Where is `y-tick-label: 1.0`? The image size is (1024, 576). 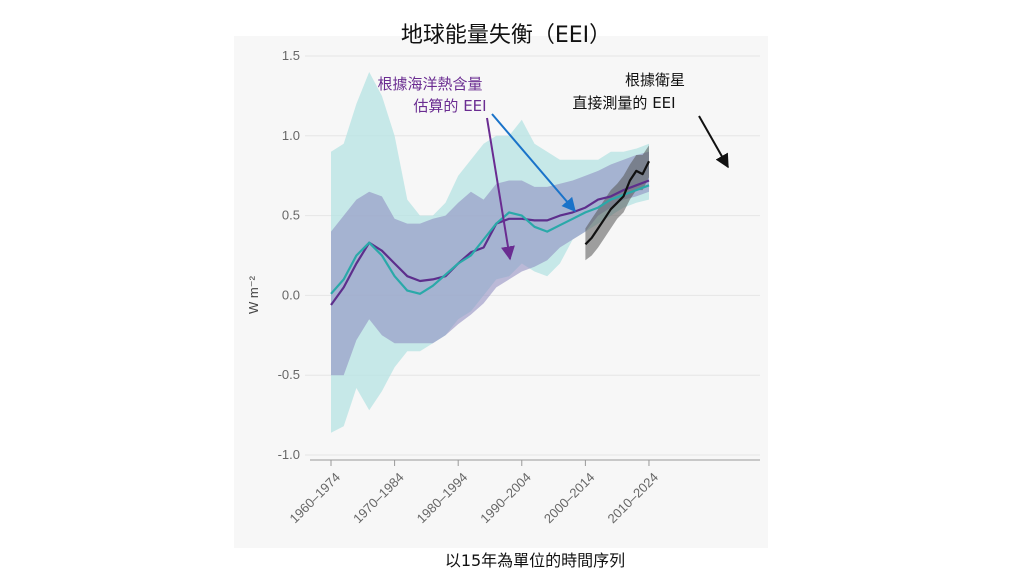 y-tick-label: 1.0 is located at coordinates (291, 135).